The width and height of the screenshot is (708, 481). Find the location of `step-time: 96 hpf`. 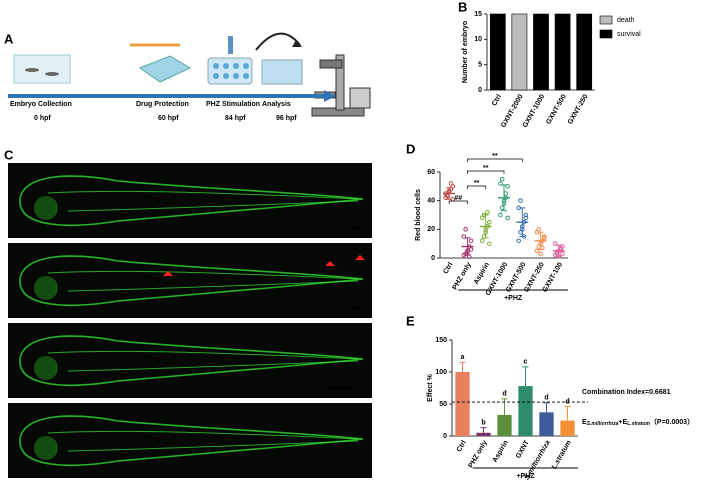

step-time: 96 hpf is located at coordinates (286, 118).